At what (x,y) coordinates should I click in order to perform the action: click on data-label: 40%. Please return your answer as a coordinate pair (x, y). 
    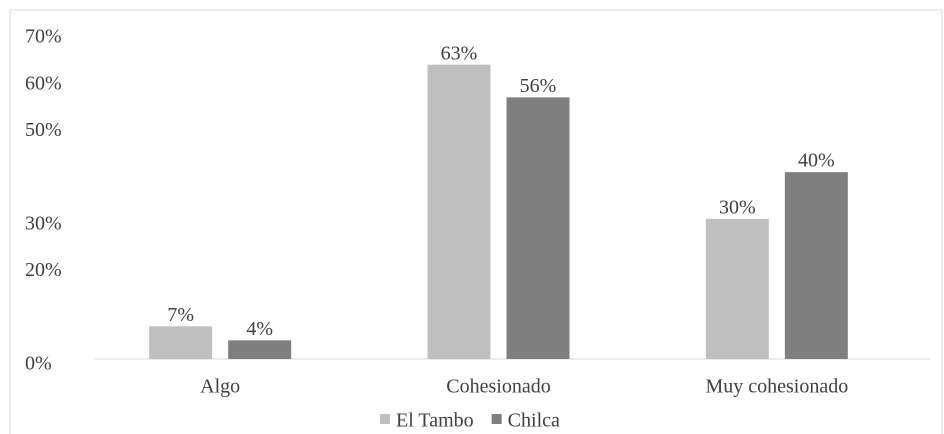
    Looking at the image, I should click on (816, 161).